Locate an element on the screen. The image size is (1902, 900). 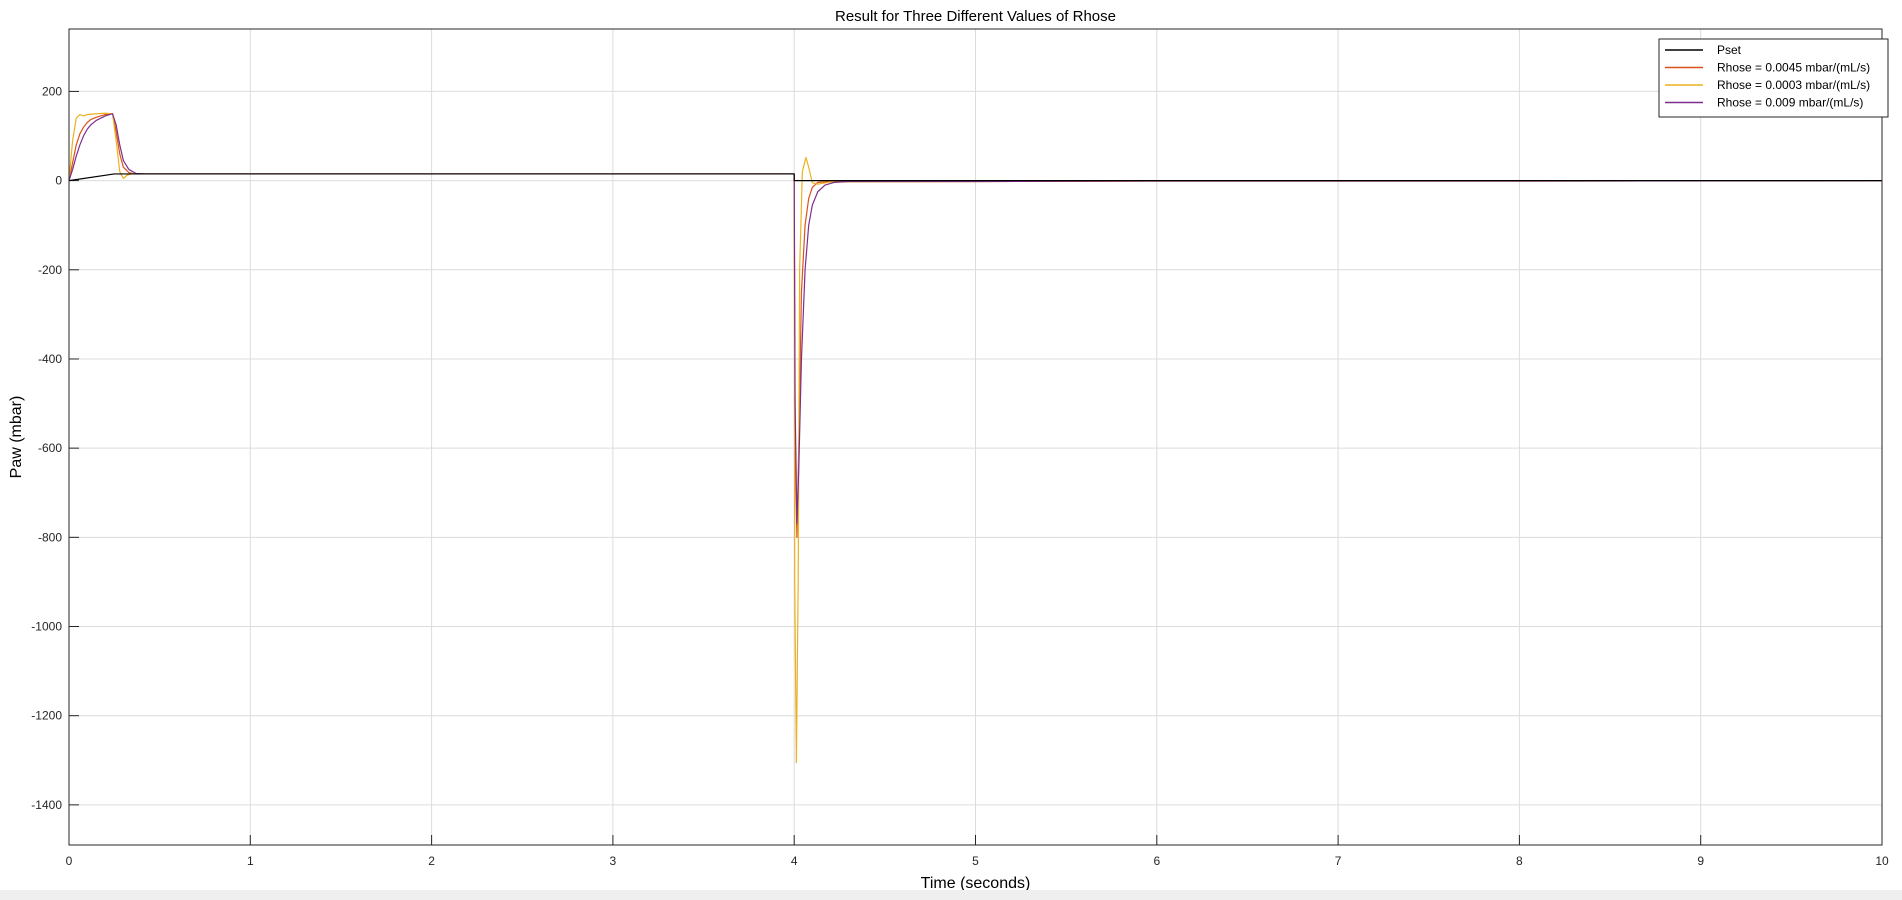
y-tick-label: -800 is located at coordinates (50, 537).